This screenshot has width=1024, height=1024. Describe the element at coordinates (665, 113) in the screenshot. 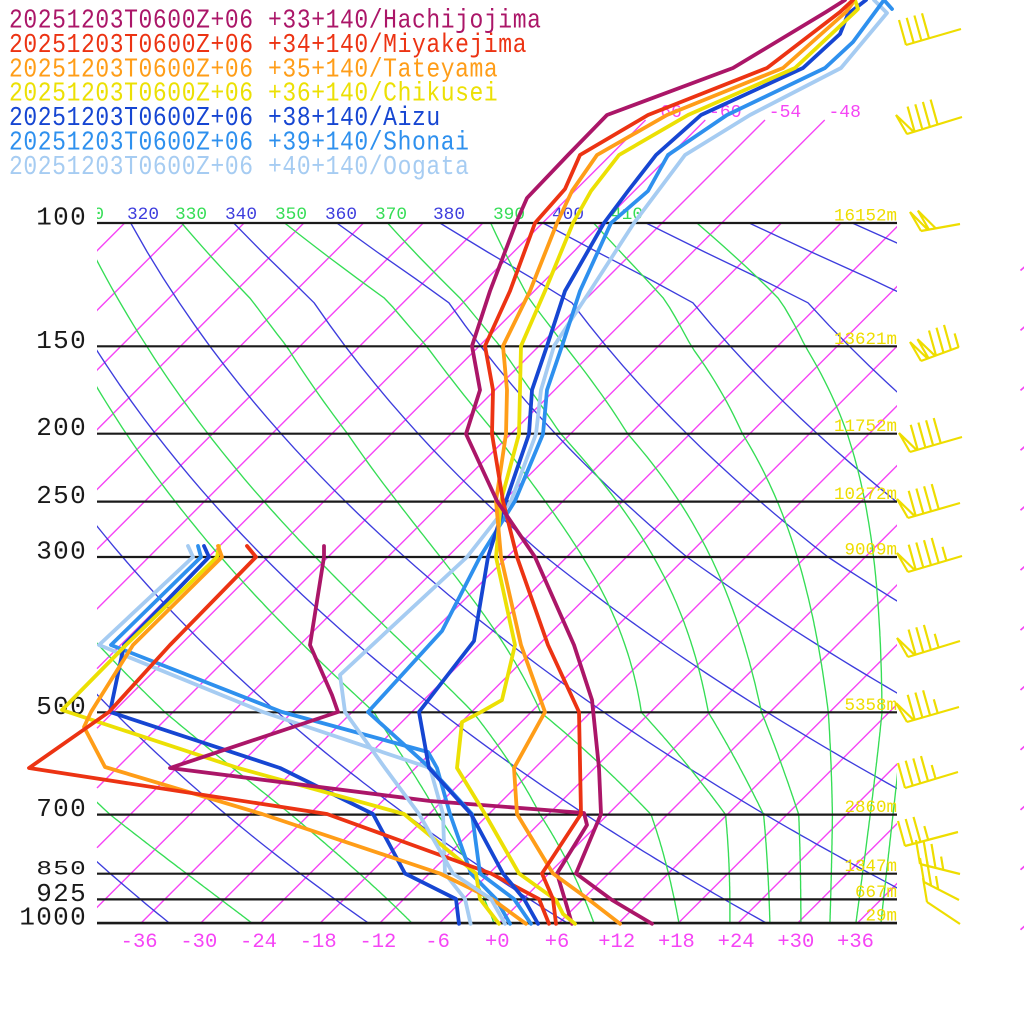

I see `svg-text: -66` at that location.